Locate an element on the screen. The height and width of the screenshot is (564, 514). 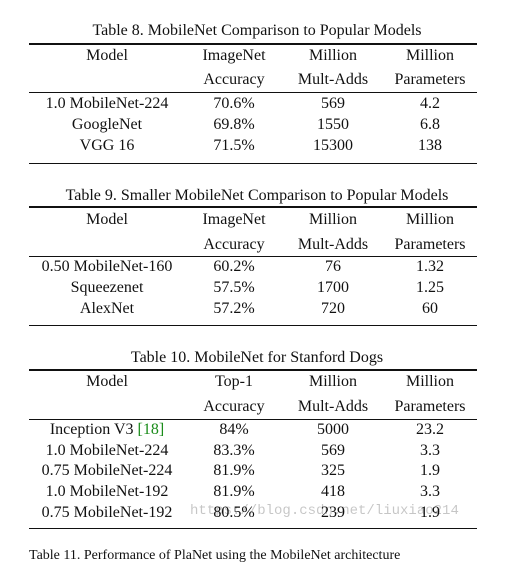
table-9-header-rule is located at coordinates (253, 256).